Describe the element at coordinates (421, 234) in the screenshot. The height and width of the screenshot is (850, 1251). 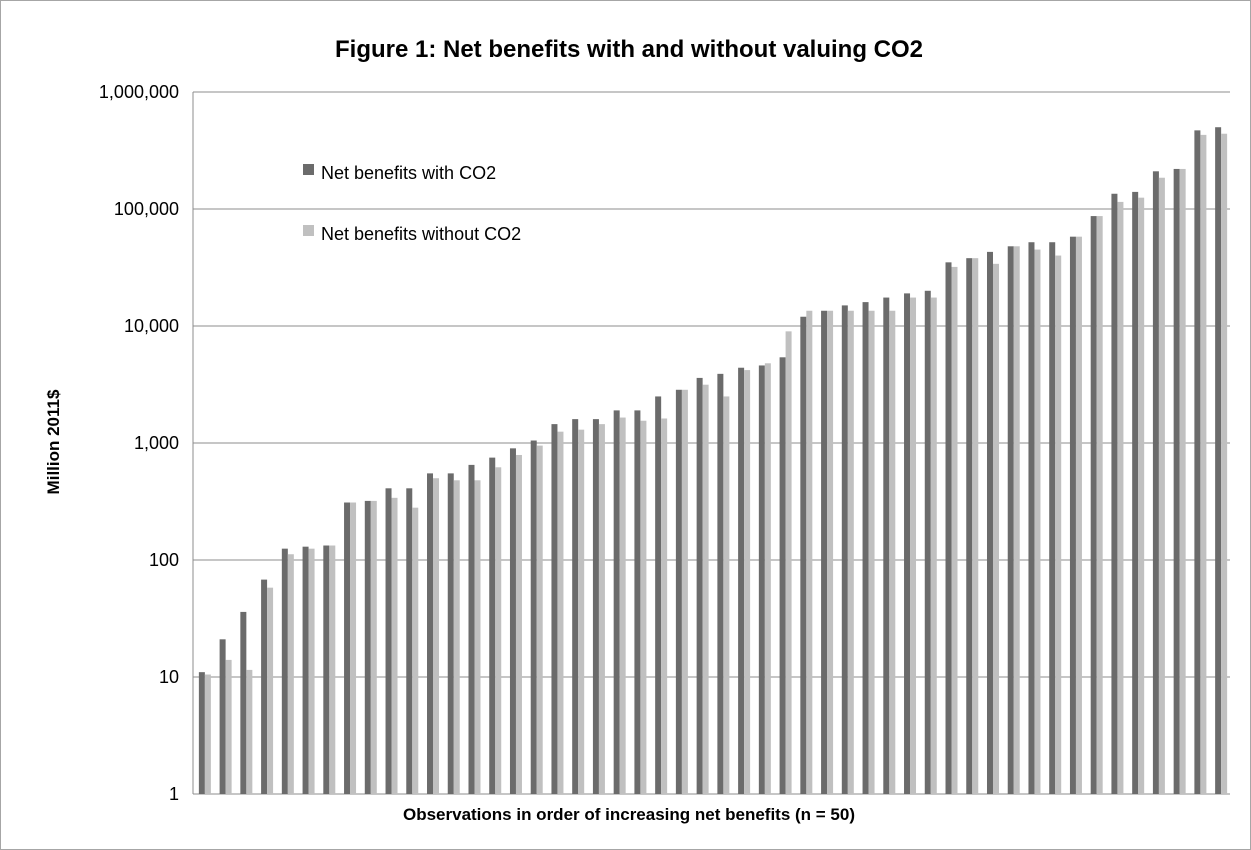
I see `legend-label-without-co2: Net benefits without CO2` at that location.